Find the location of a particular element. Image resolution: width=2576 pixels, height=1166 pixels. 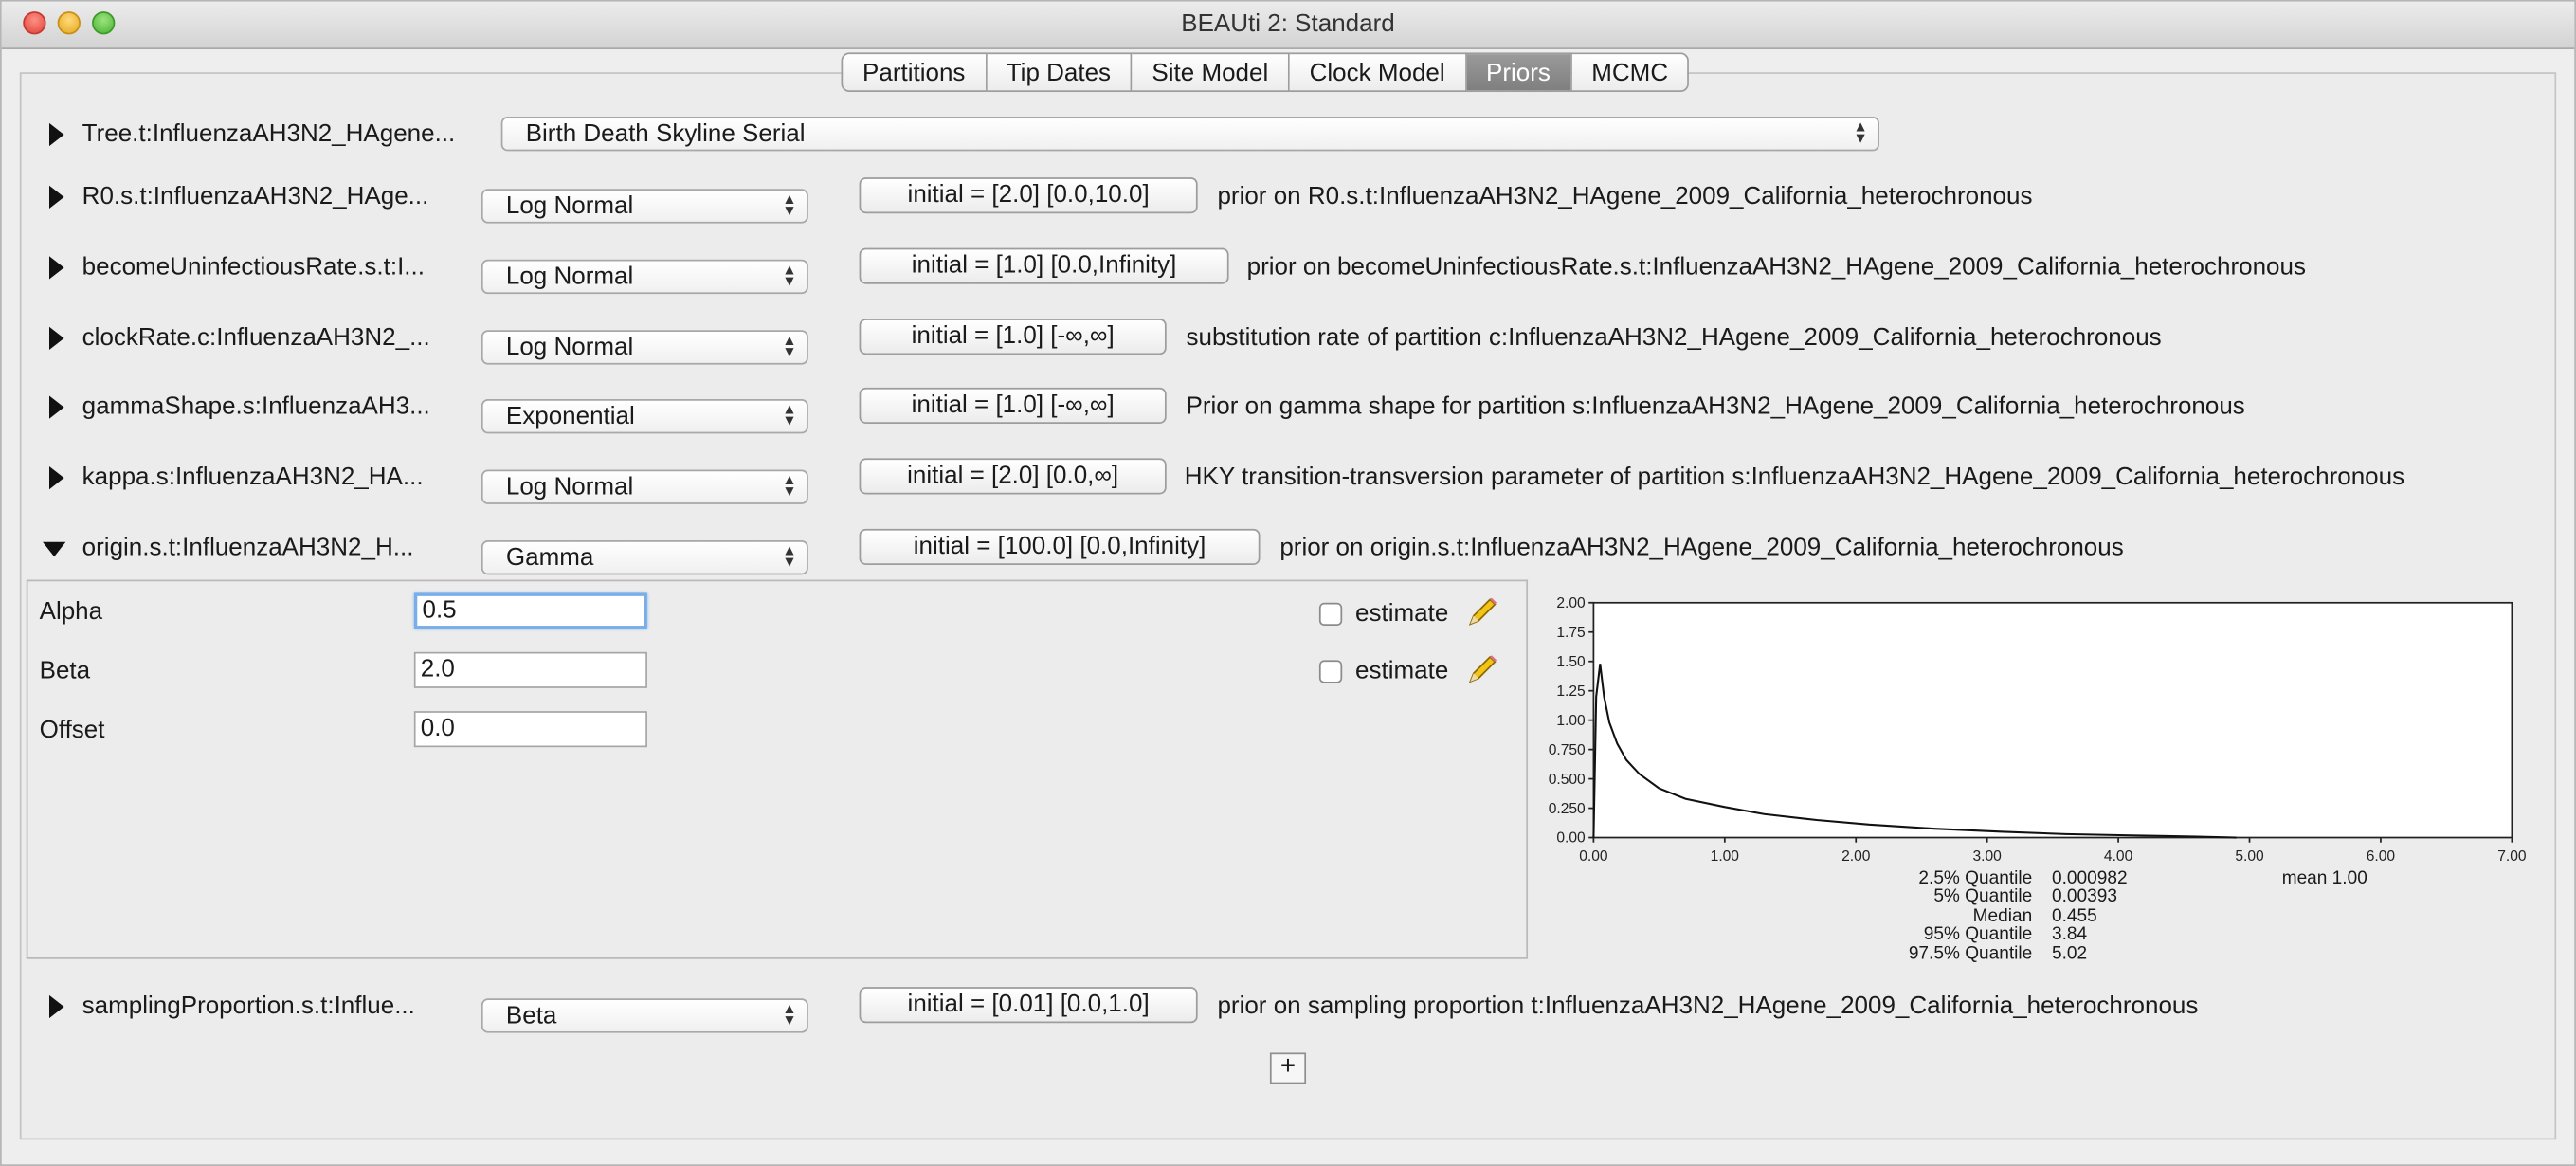

distribution-select: Exponential ▲ ▼ is located at coordinates (644, 416).